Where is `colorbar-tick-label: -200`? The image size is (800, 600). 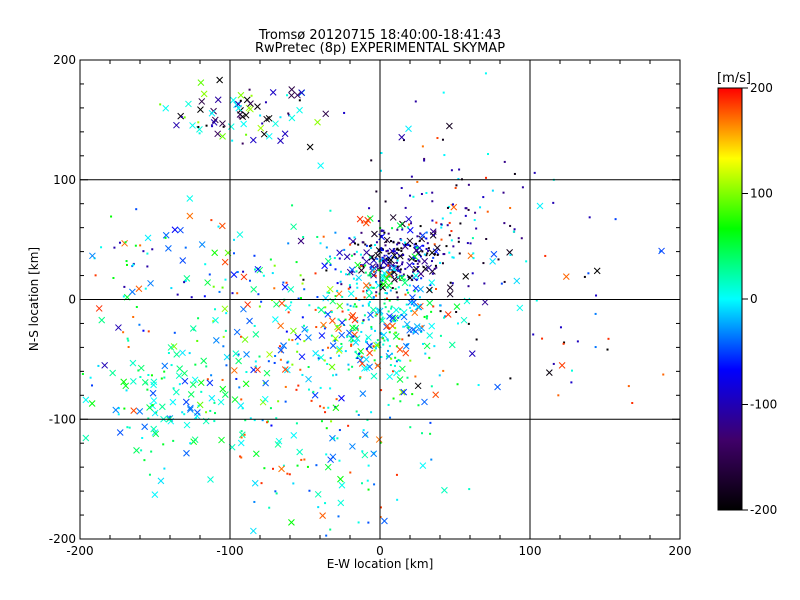 colorbar-tick-label: -200 is located at coordinates (763, 510).